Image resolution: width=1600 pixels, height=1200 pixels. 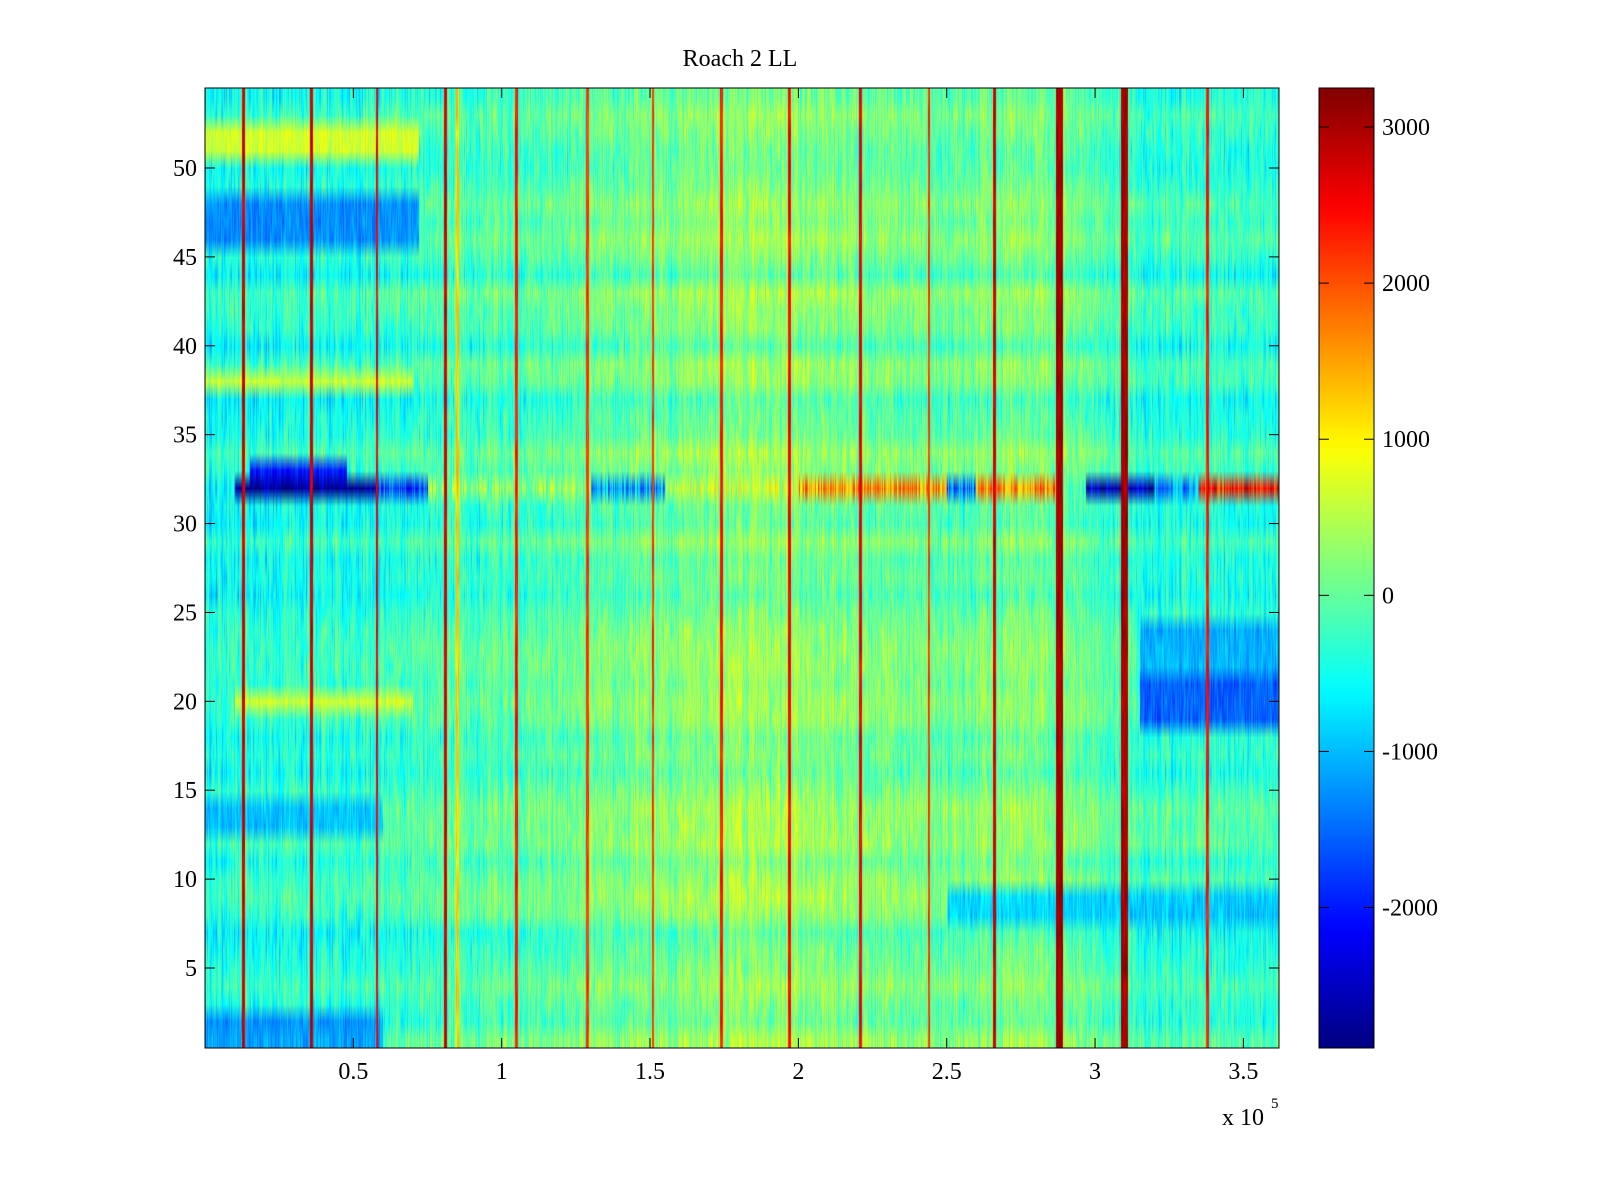 What do you see at coordinates (185, 169) in the screenshot?
I see `y-tick-label: 50` at bounding box center [185, 169].